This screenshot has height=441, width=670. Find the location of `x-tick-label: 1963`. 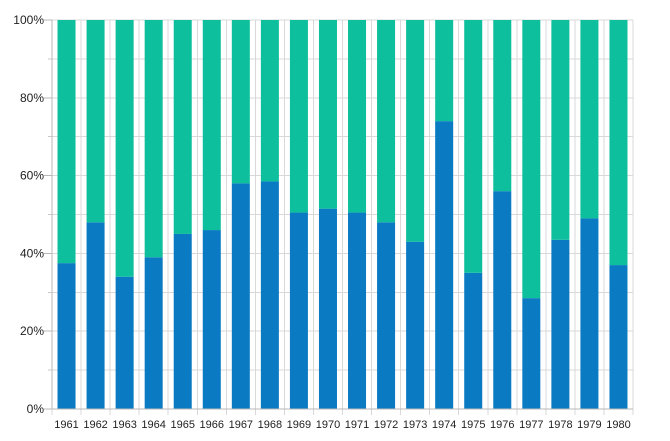

x-tick-label: 1963 is located at coordinates (124, 425).